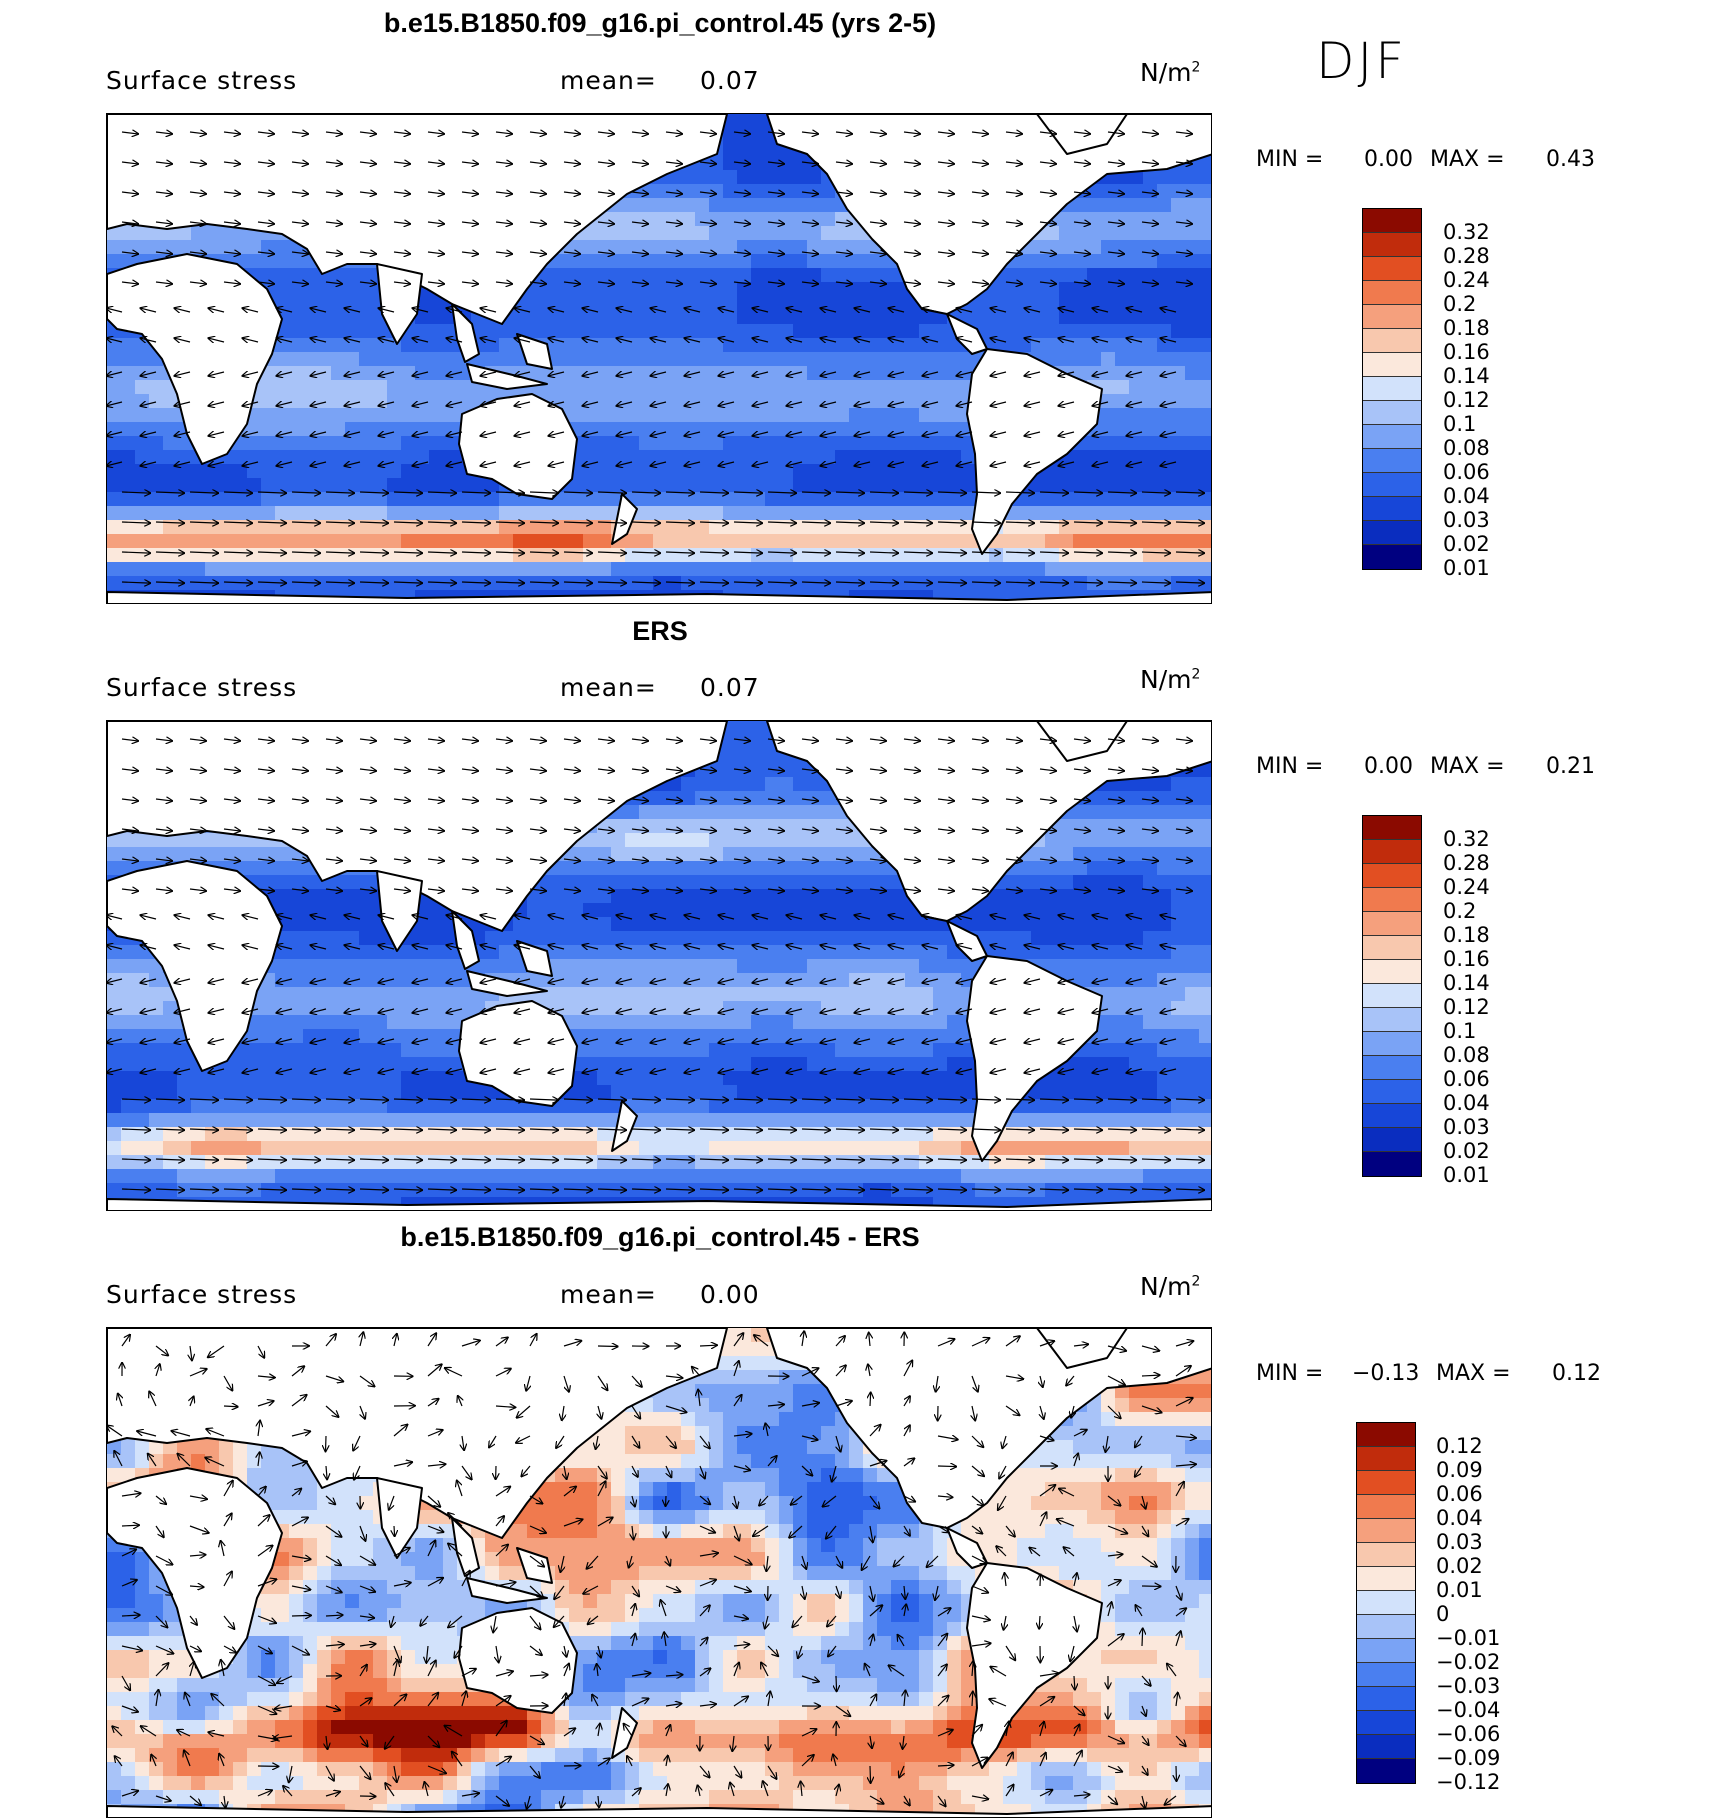 The width and height of the screenshot is (1710, 1818). What do you see at coordinates (1466, 376) in the screenshot?
I see `colorbar-tick-label: 0.14` at bounding box center [1466, 376].